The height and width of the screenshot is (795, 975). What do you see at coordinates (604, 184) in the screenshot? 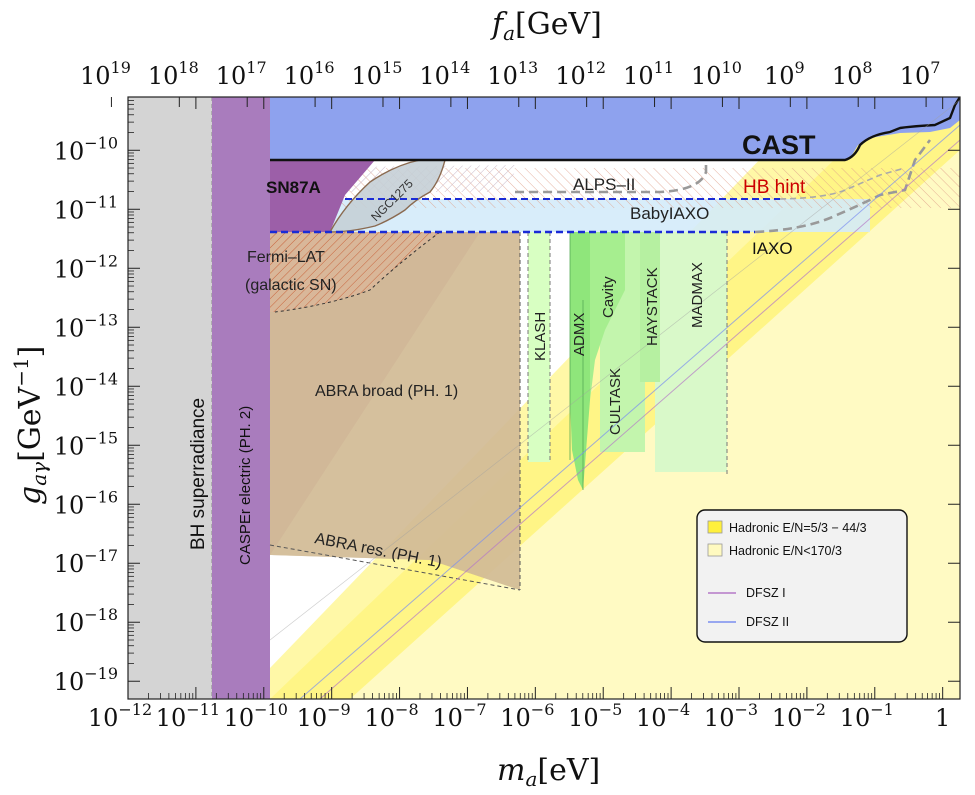
I see `alps2-label: ALPS–II` at bounding box center [604, 184].